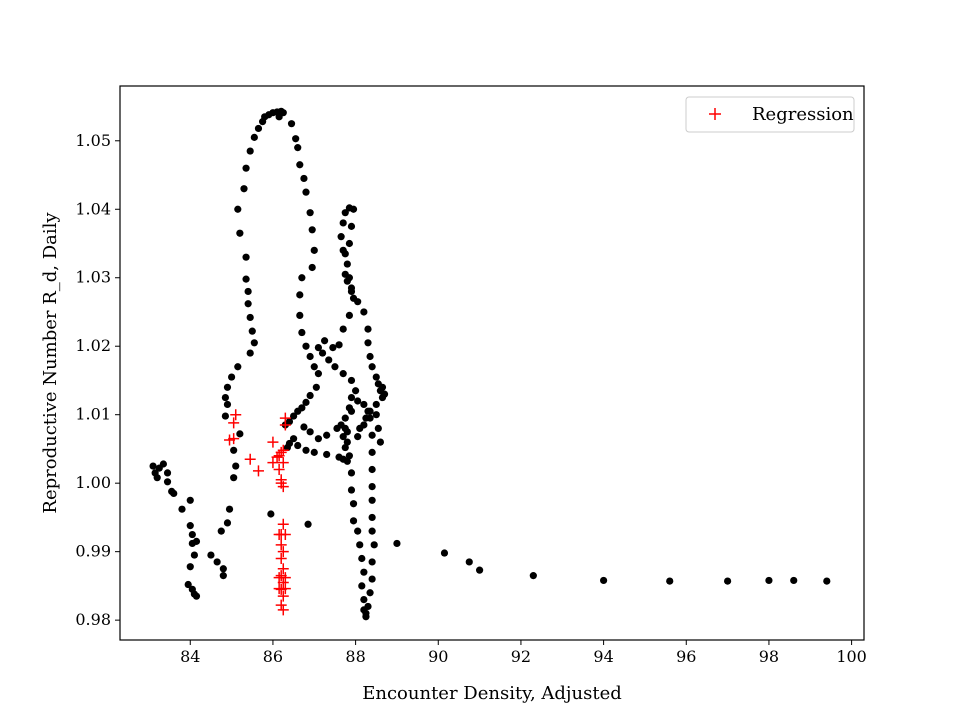 Image resolution: width=960 pixels, height=720 pixels. Describe the element at coordinates (93, 482) in the screenshot. I see `y-tick-label: 1.00` at that location.